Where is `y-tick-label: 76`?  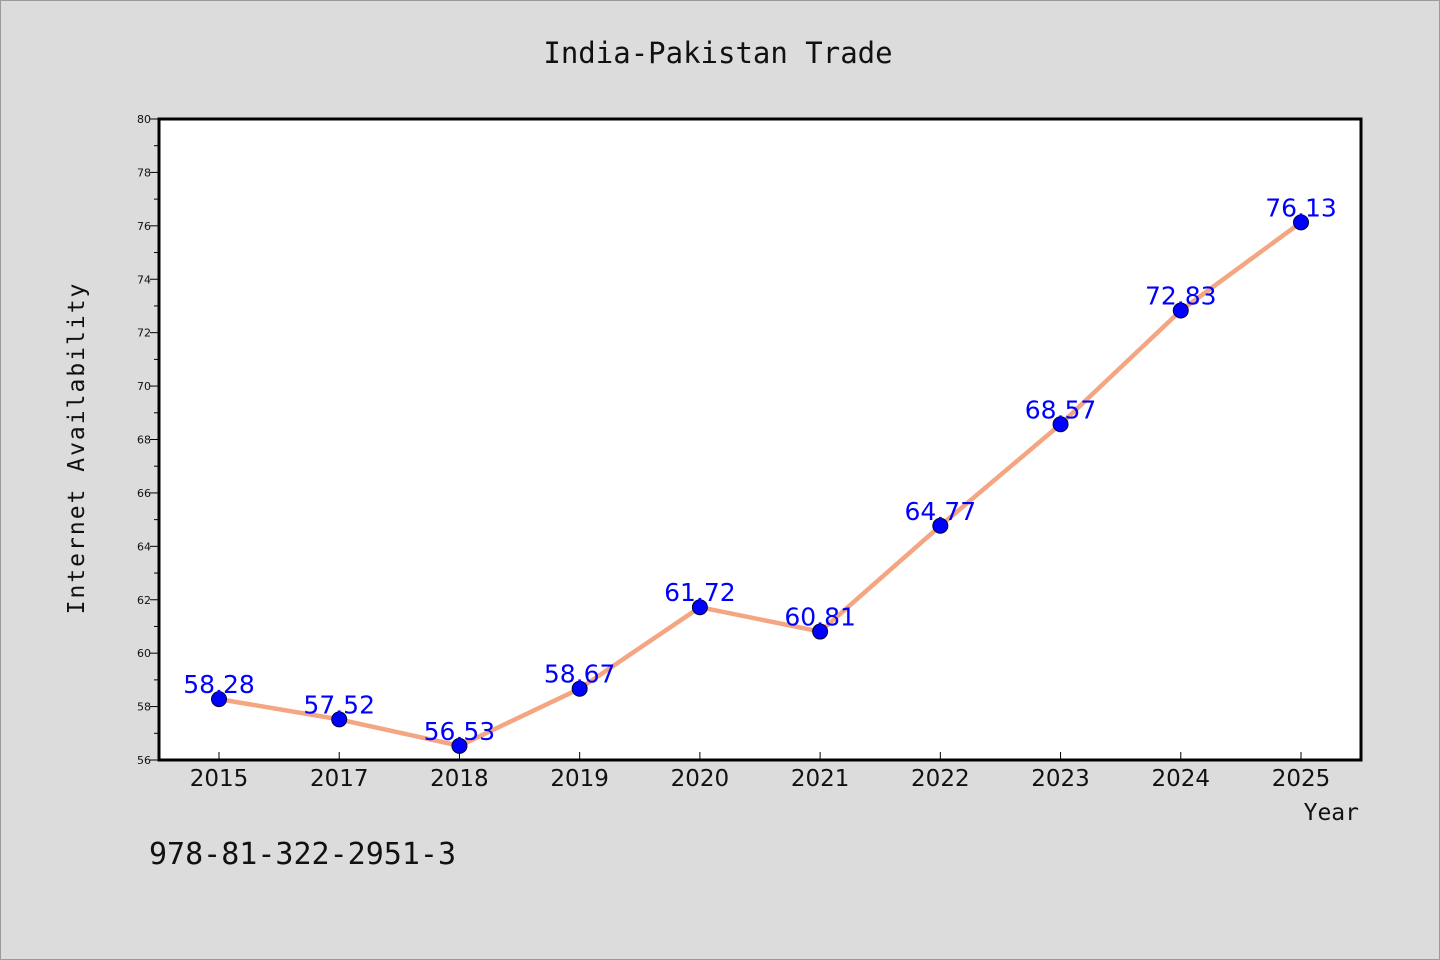 y-tick-label: 76 is located at coordinates (144, 226).